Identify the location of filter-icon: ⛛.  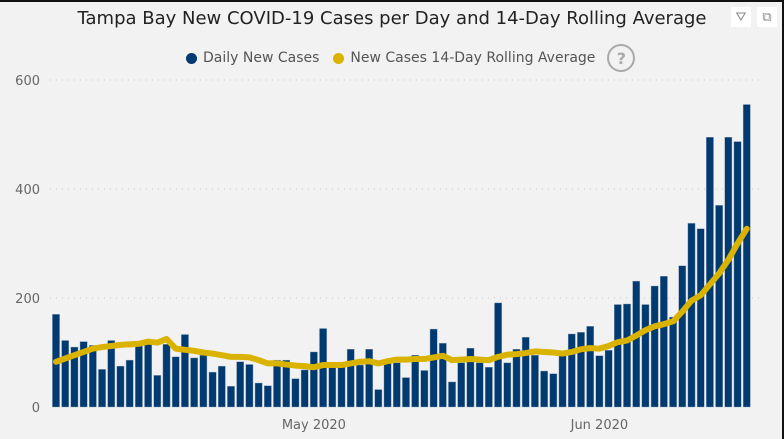
(741, 17).